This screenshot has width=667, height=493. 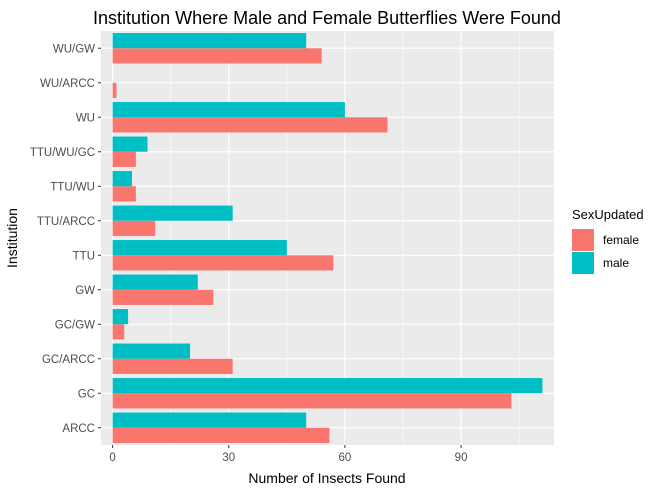 I want to click on x-tick-label: 90, so click(x=461, y=458).